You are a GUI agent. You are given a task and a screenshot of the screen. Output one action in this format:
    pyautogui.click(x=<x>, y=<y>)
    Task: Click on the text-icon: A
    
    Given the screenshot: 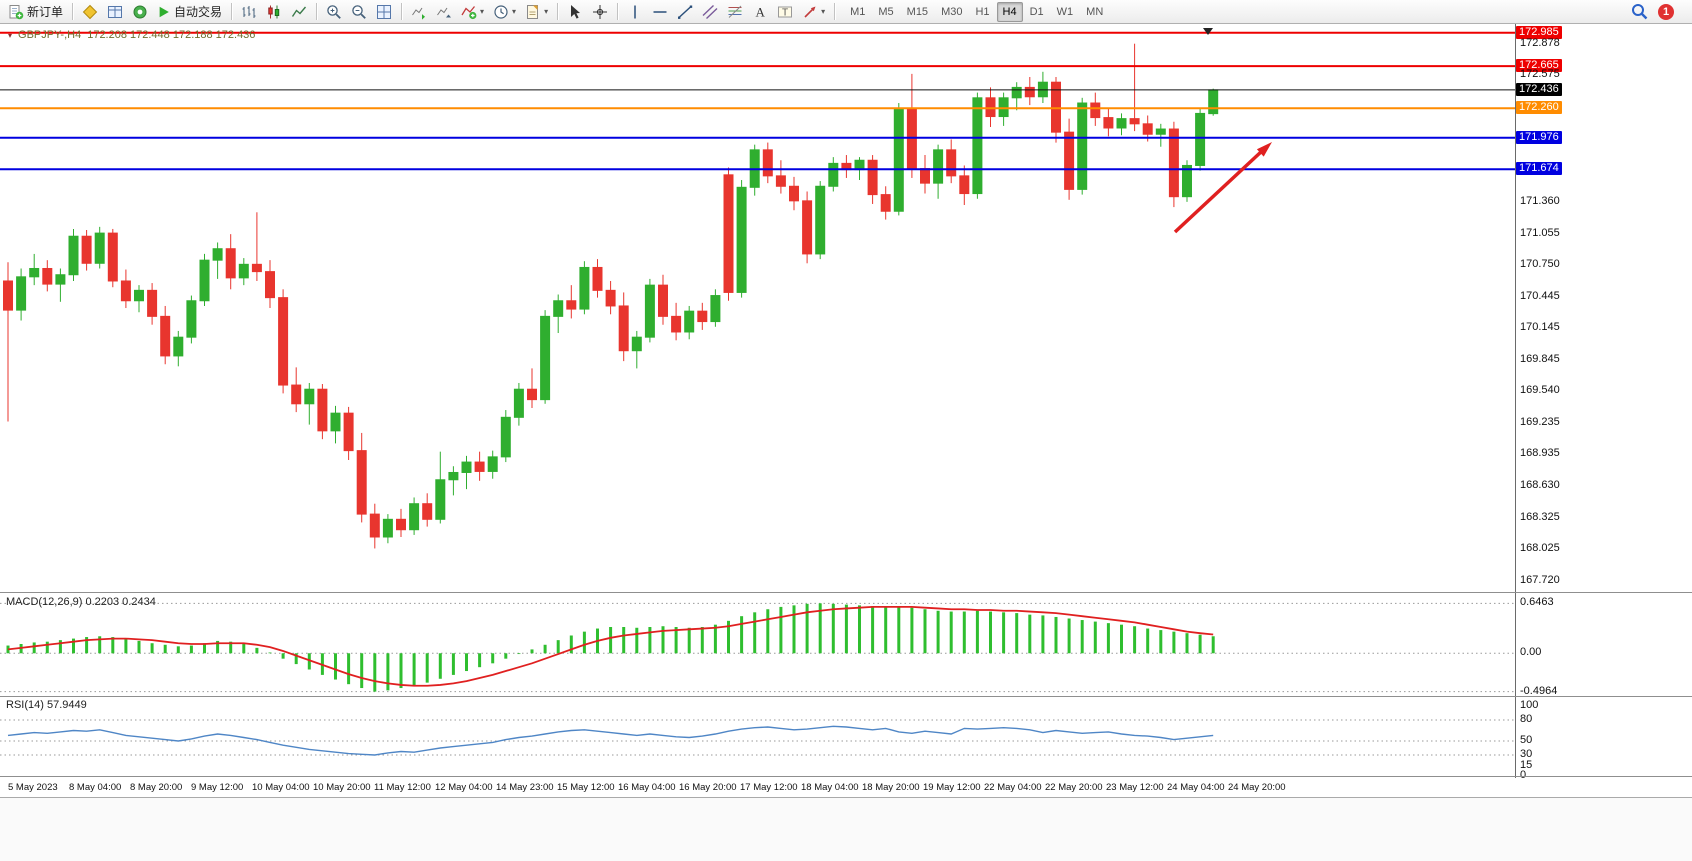 What is the action you would take?
    pyautogui.click(x=761, y=11)
    